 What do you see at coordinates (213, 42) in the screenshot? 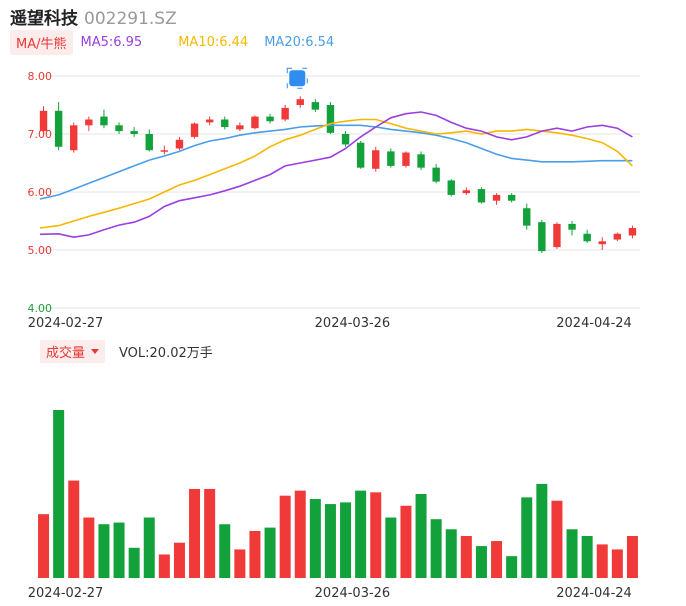
I see `ma10-value: MA10:6.44` at bounding box center [213, 42].